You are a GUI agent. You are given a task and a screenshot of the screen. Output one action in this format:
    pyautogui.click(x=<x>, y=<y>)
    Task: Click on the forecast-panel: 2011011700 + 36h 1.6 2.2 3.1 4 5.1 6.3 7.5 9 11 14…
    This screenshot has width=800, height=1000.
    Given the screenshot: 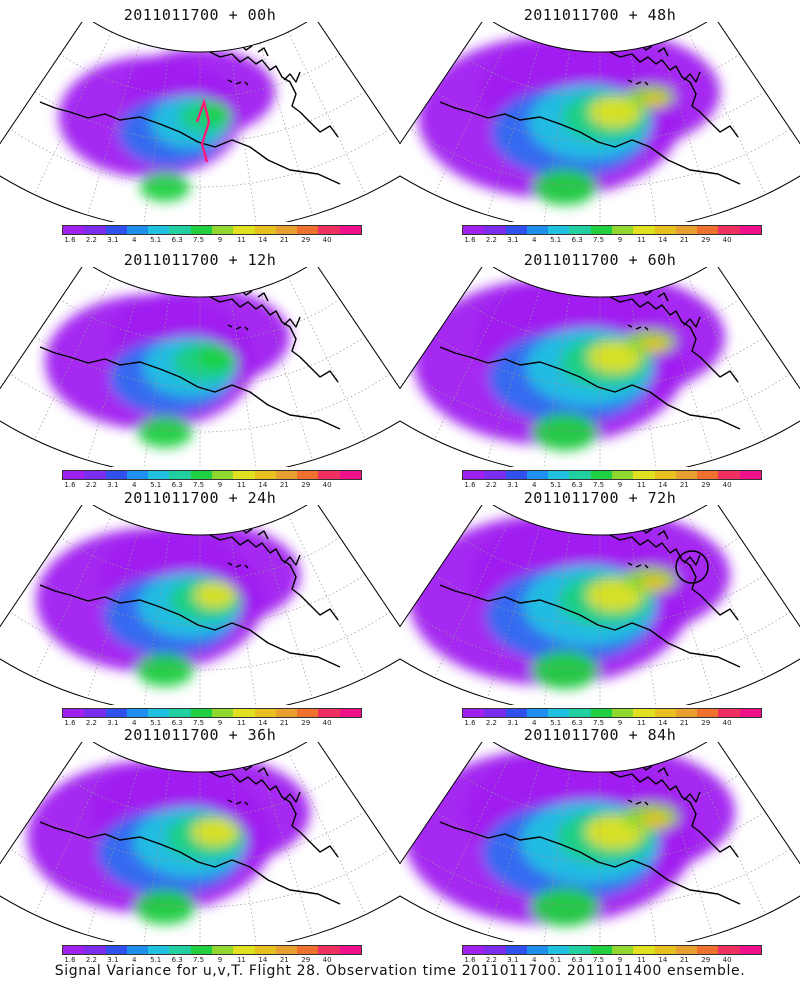 What is the action you would take?
    pyautogui.click(x=200, y=842)
    